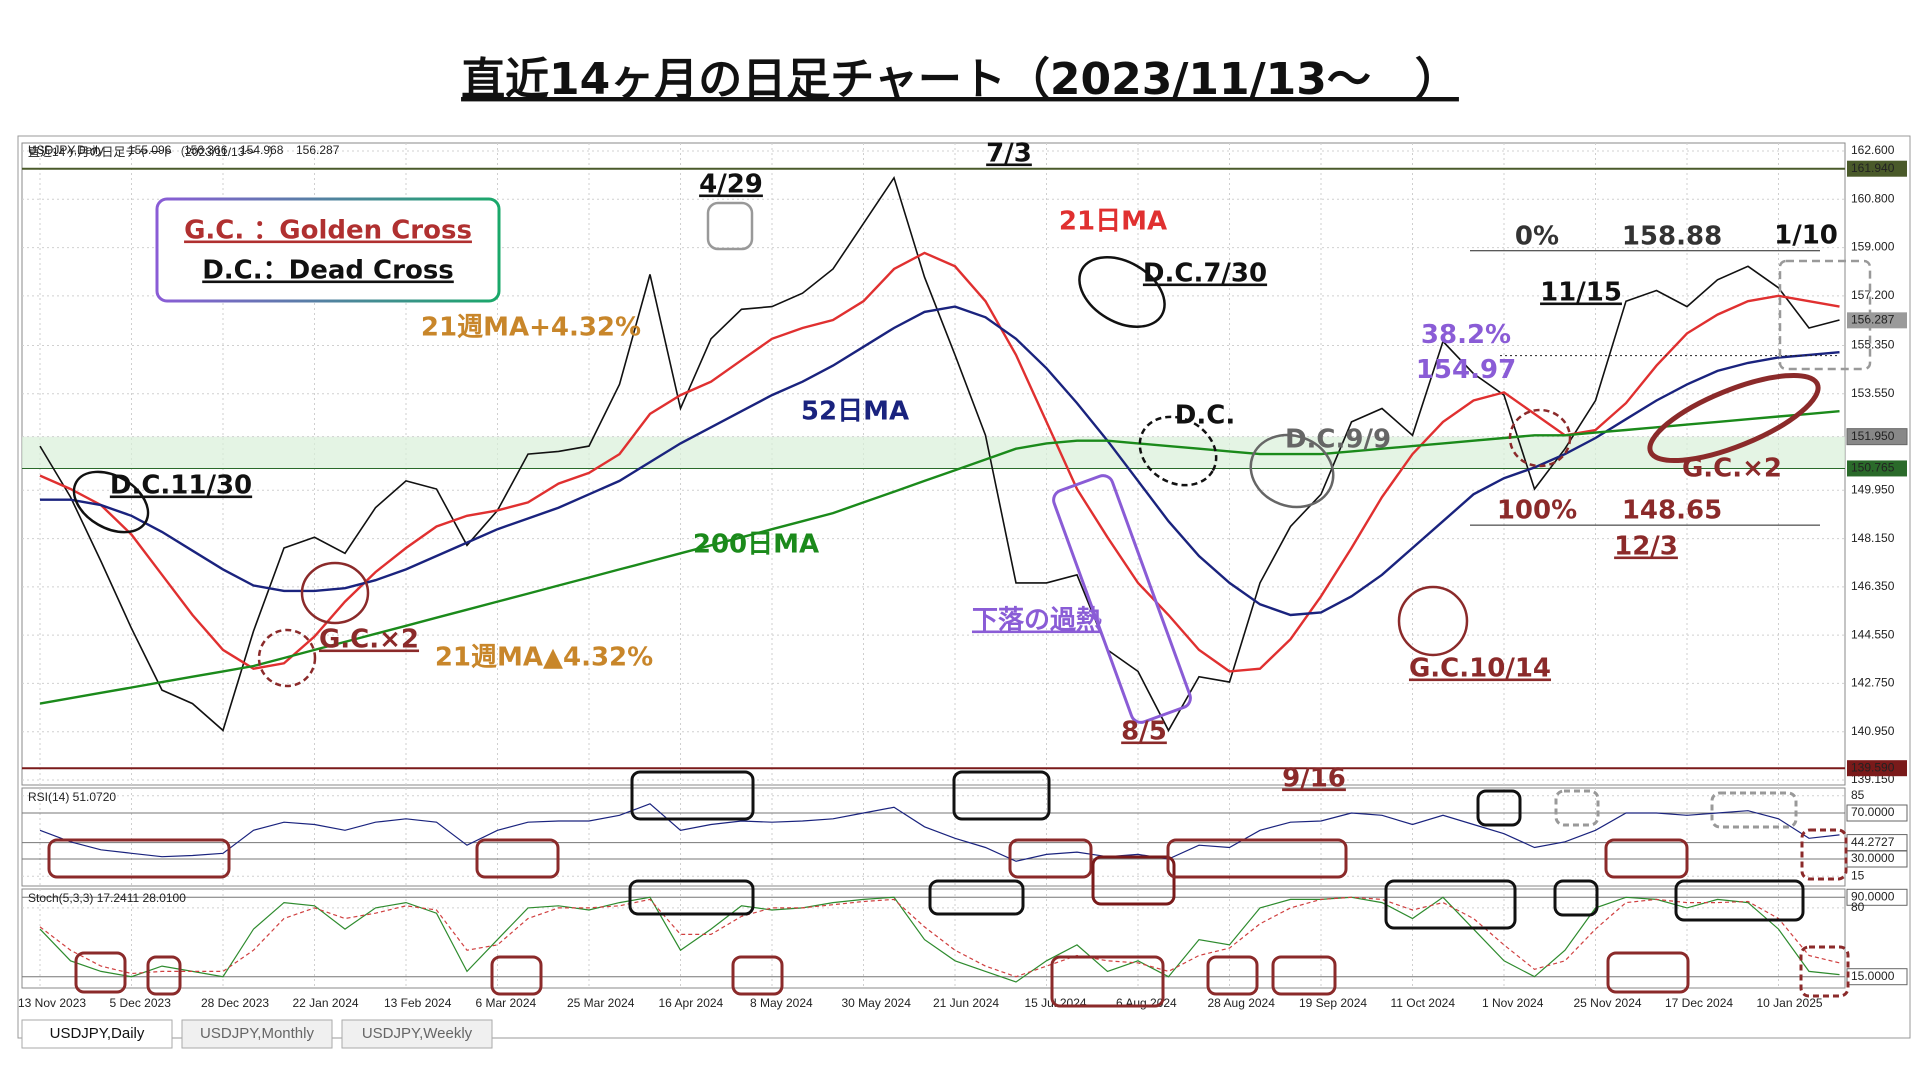 This screenshot has width=1920, height=1080. What do you see at coordinates (960, 79) in the screenshot?
I see `chart-title: 直近14ヶ月の日足チャート（2023/11/13〜 ）` at bounding box center [960, 79].